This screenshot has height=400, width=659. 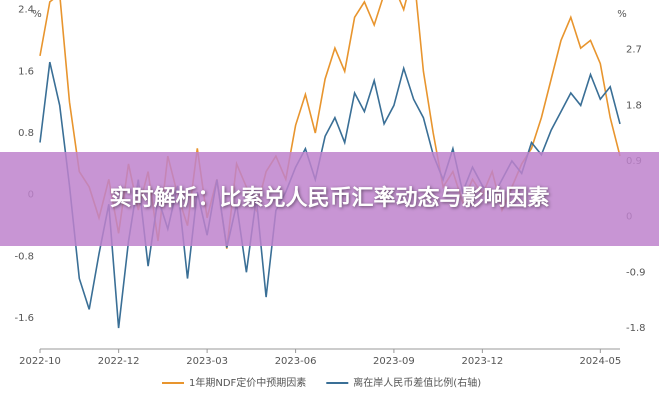 I want to click on y-tick-label: -1.6, so click(x=24, y=318).